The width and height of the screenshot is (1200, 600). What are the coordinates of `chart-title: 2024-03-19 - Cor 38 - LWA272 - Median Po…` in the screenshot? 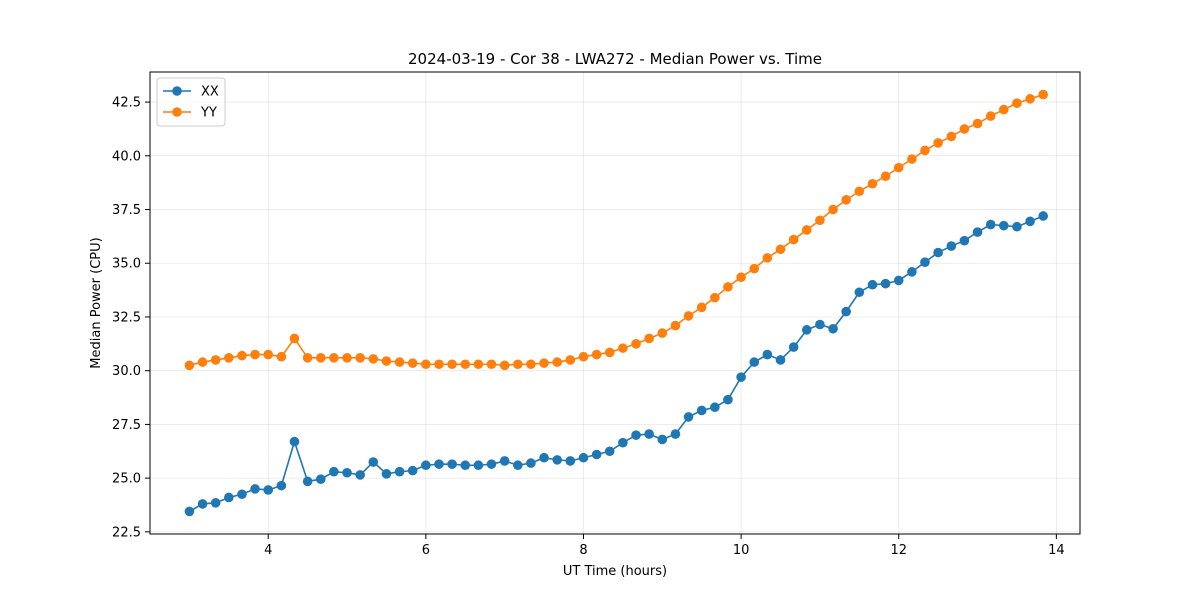 It's located at (615, 59).